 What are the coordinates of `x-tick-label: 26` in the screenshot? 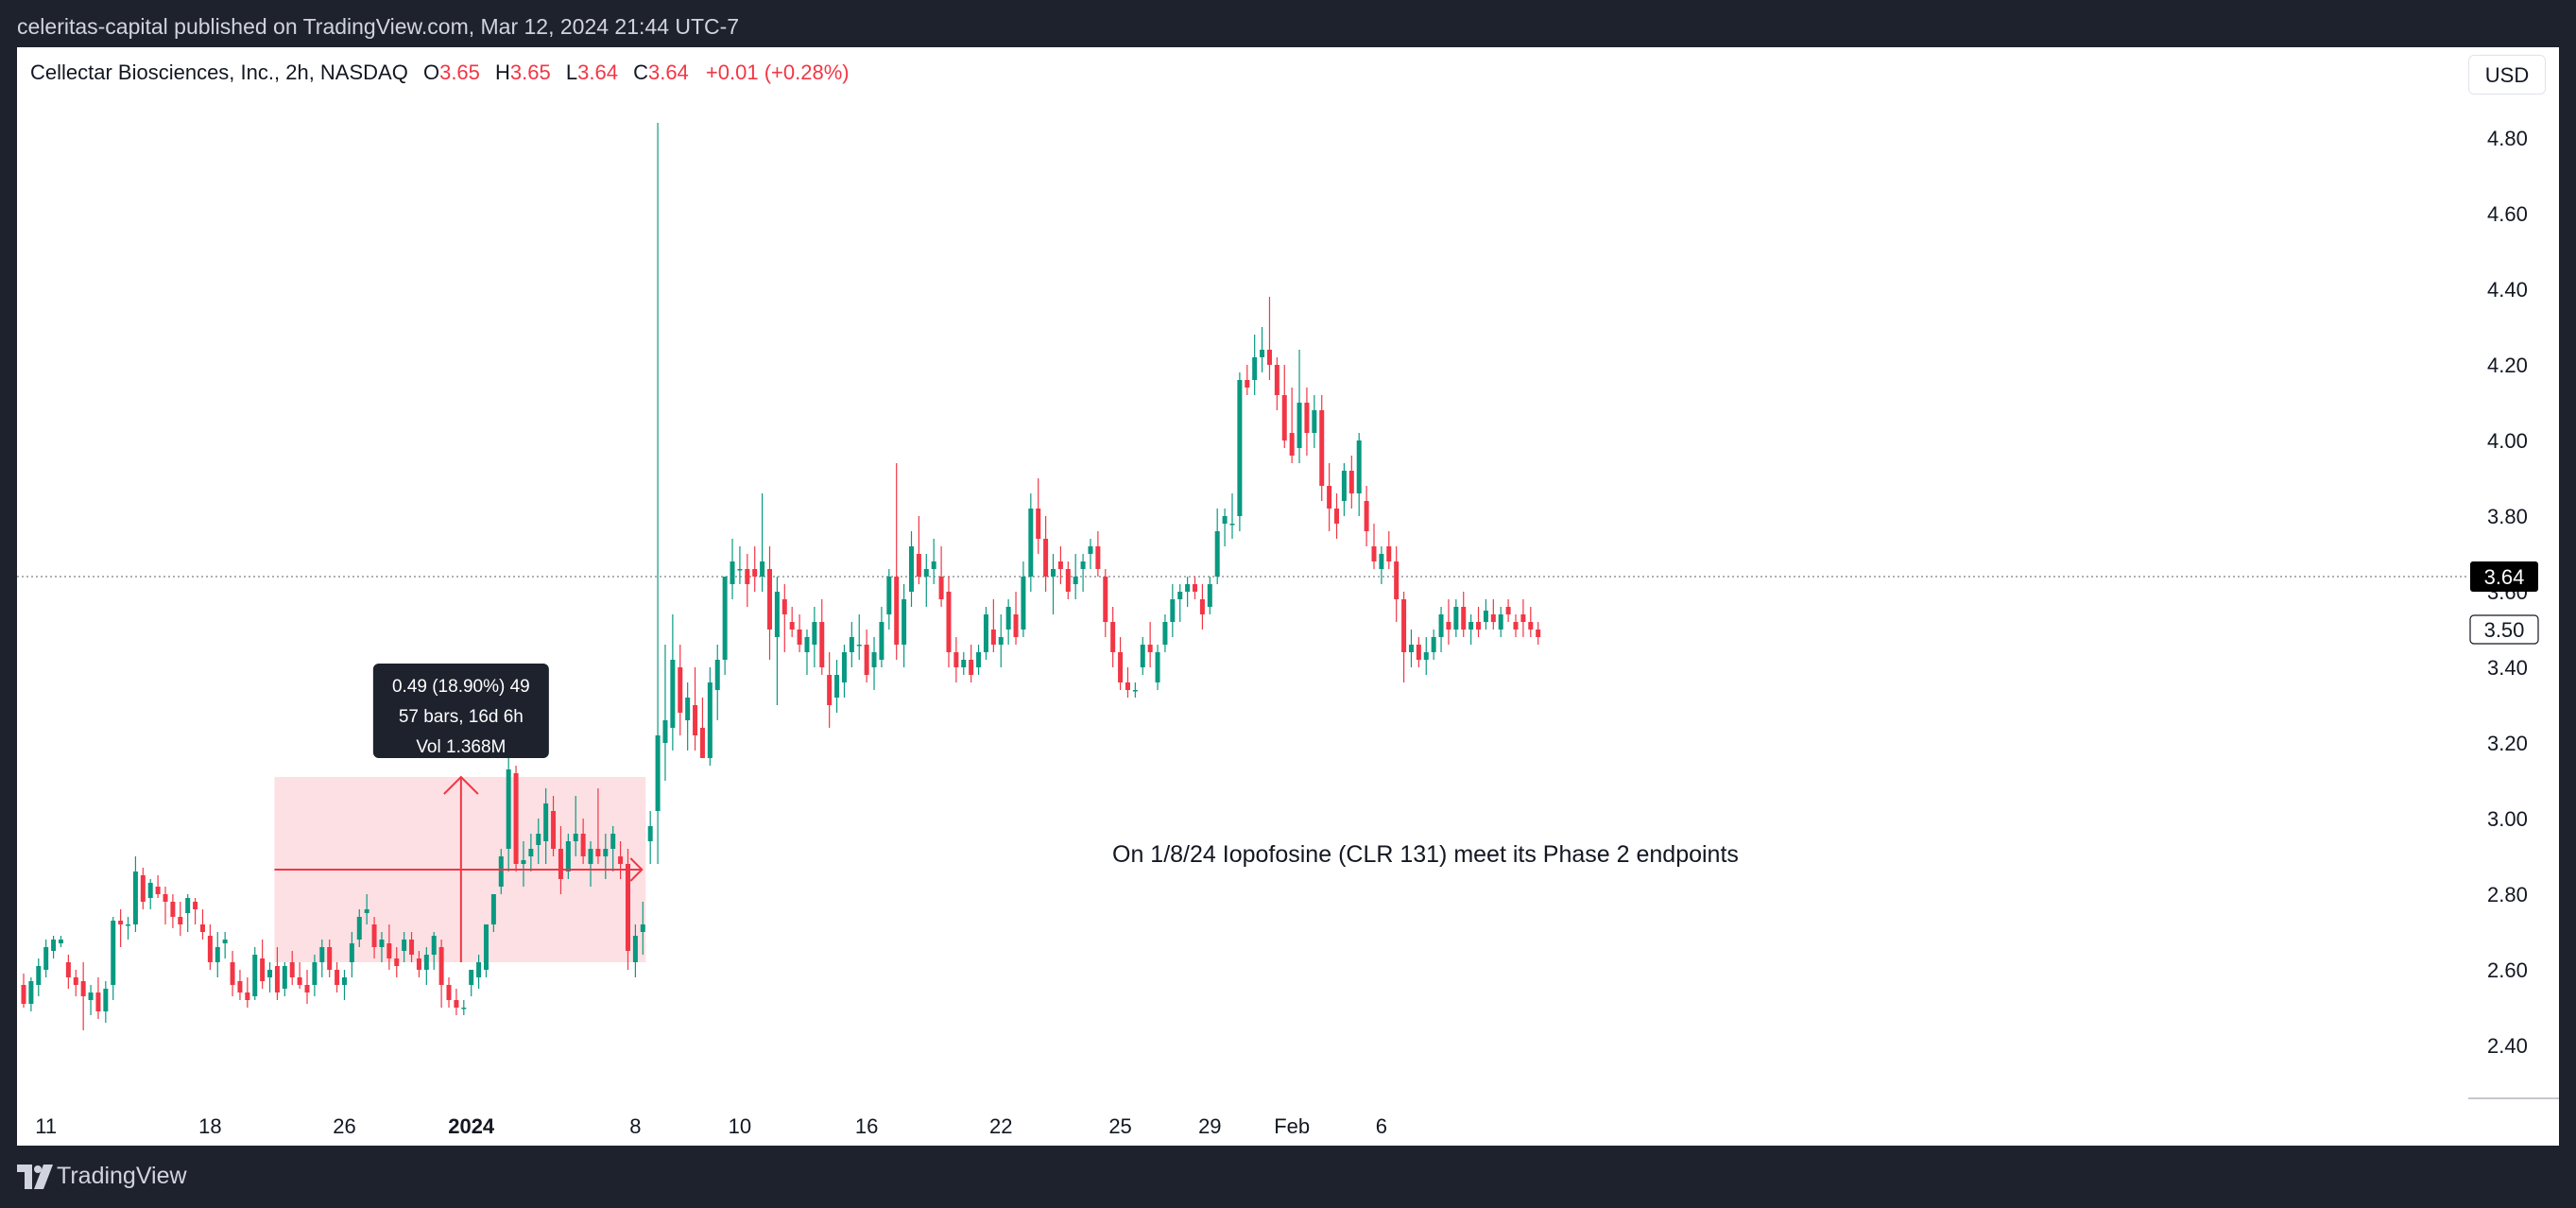 It's located at (344, 1126).